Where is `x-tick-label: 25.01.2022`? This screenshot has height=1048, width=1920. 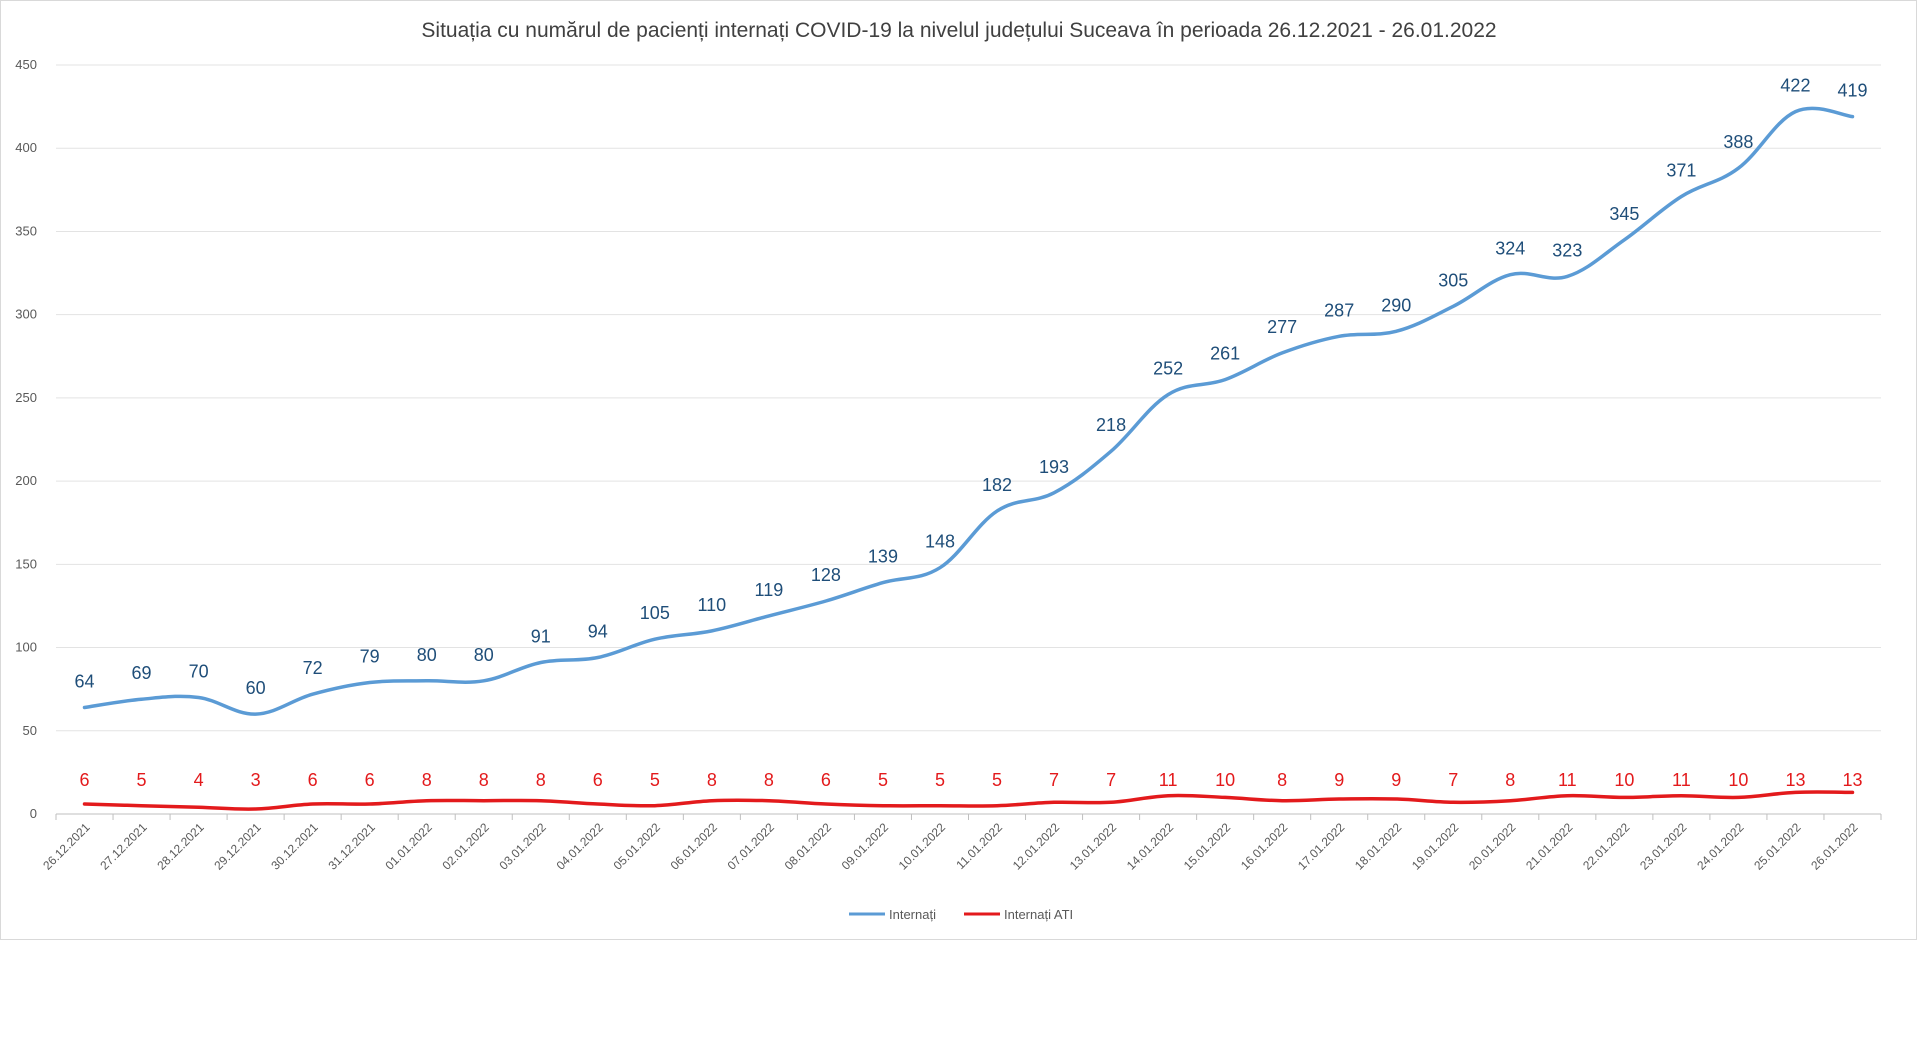
x-tick-label: 25.01.2022 is located at coordinates (1777, 846).